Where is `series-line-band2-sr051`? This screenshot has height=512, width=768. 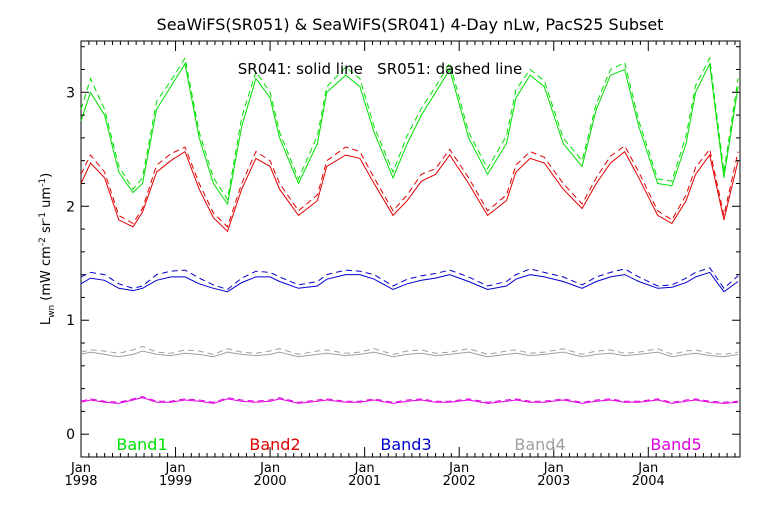 series-line-band2-sr051 is located at coordinates (409, 186).